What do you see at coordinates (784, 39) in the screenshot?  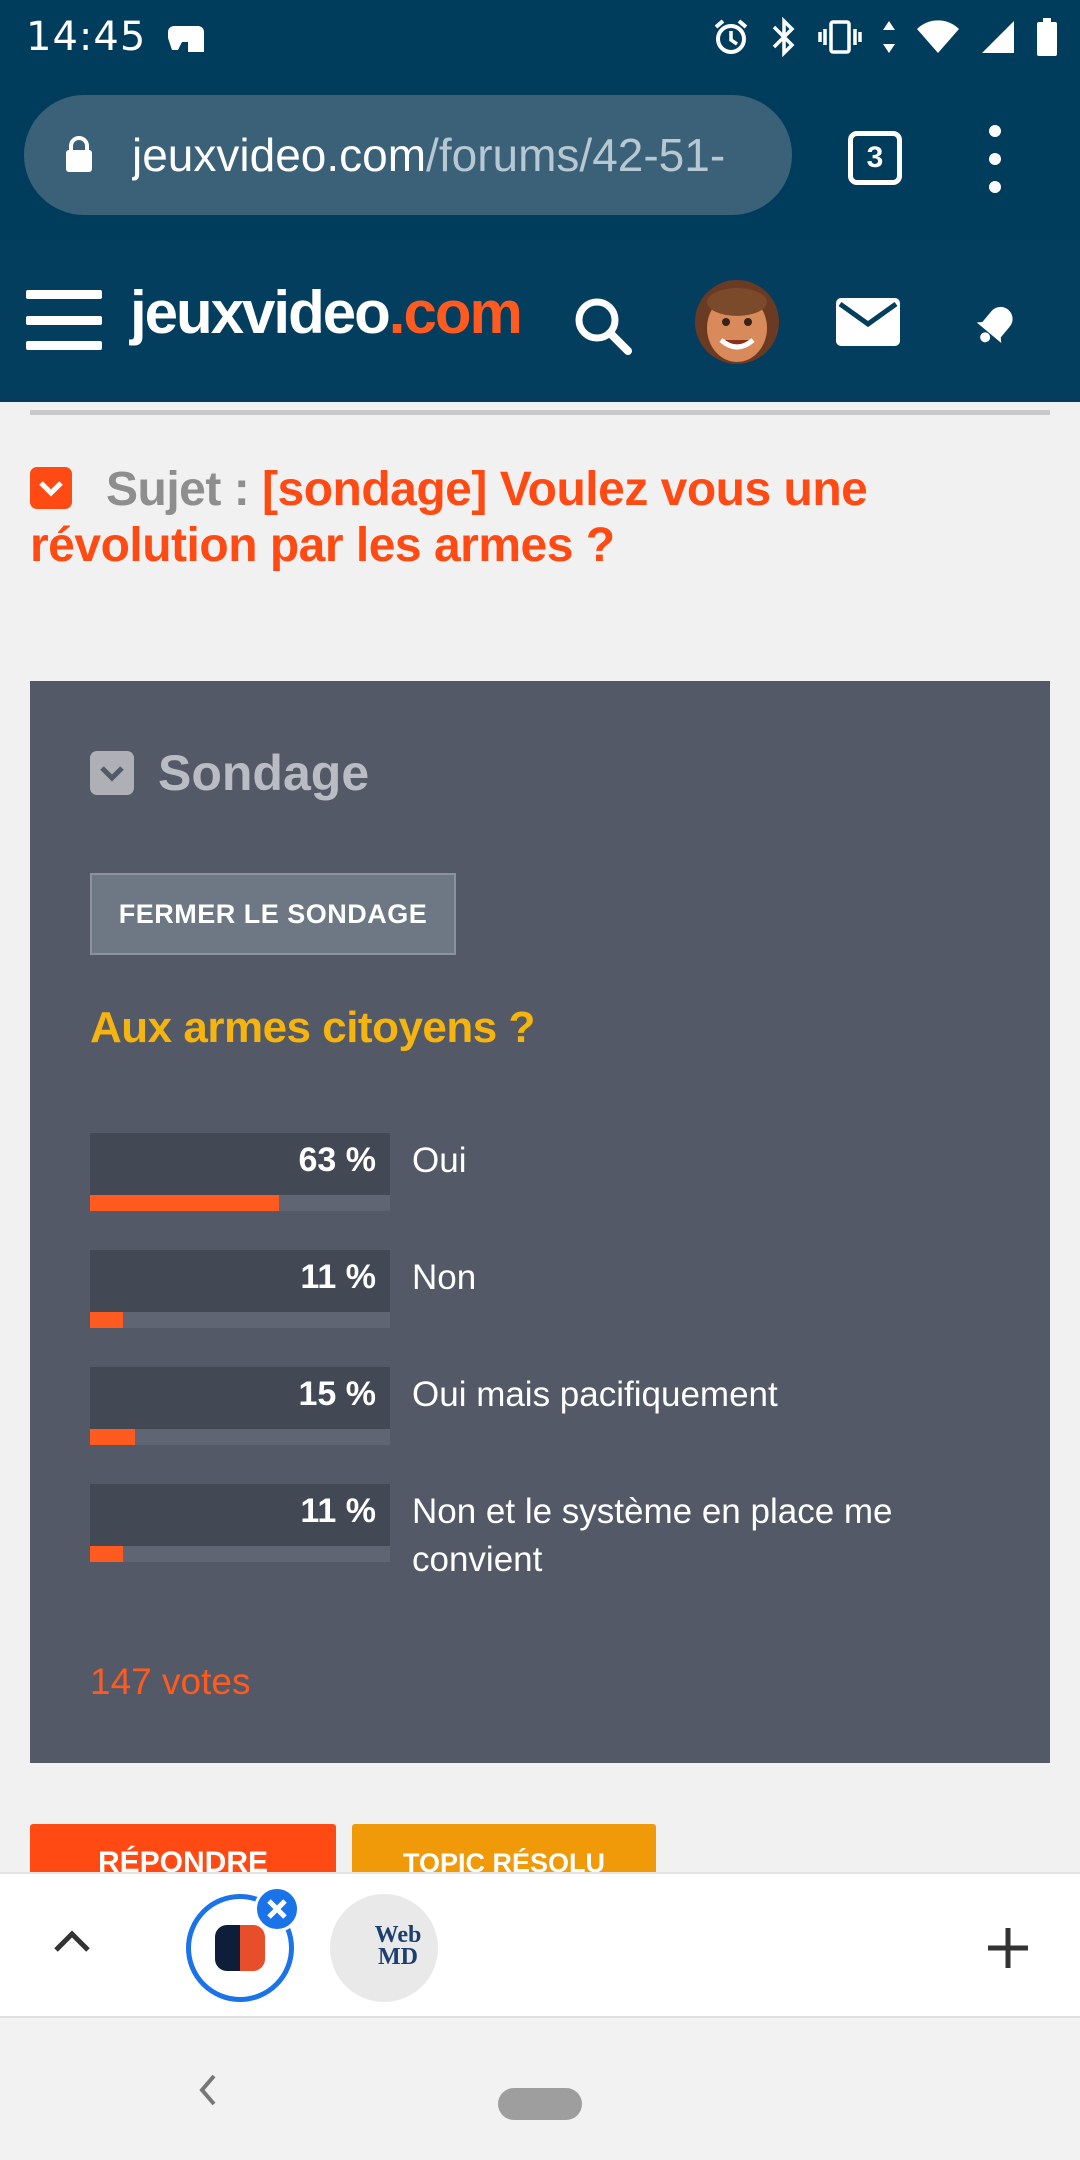 I see `bluetooth-icon` at bounding box center [784, 39].